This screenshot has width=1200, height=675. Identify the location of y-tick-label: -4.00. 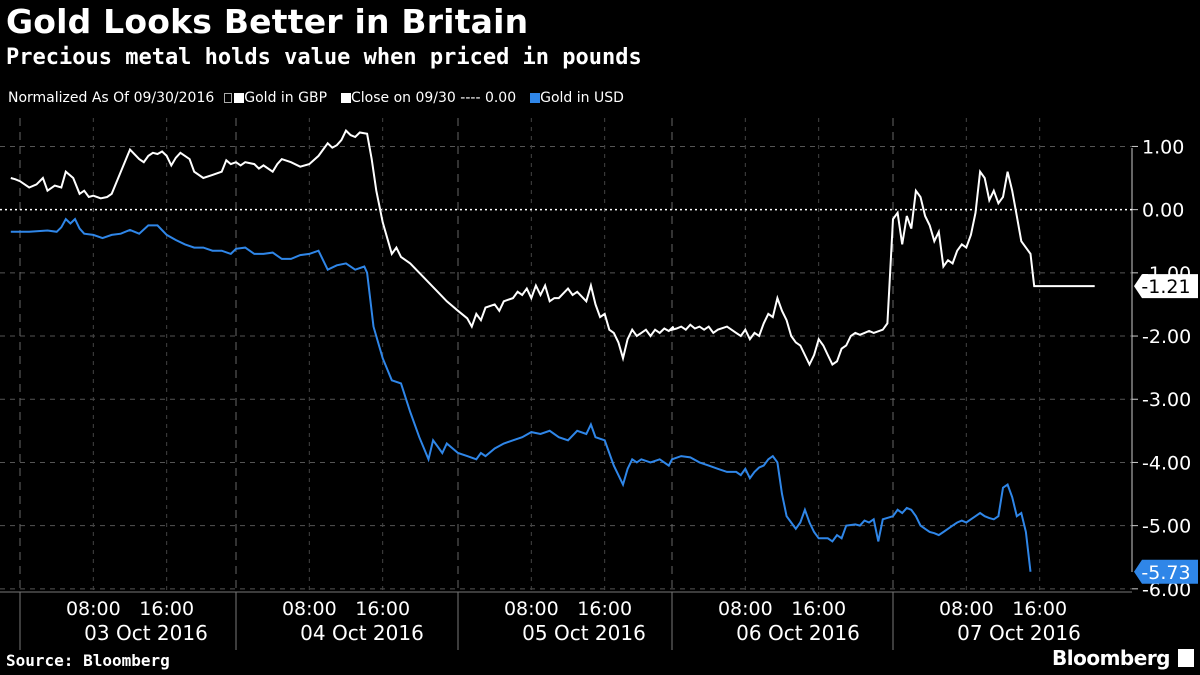
(1166, 463).